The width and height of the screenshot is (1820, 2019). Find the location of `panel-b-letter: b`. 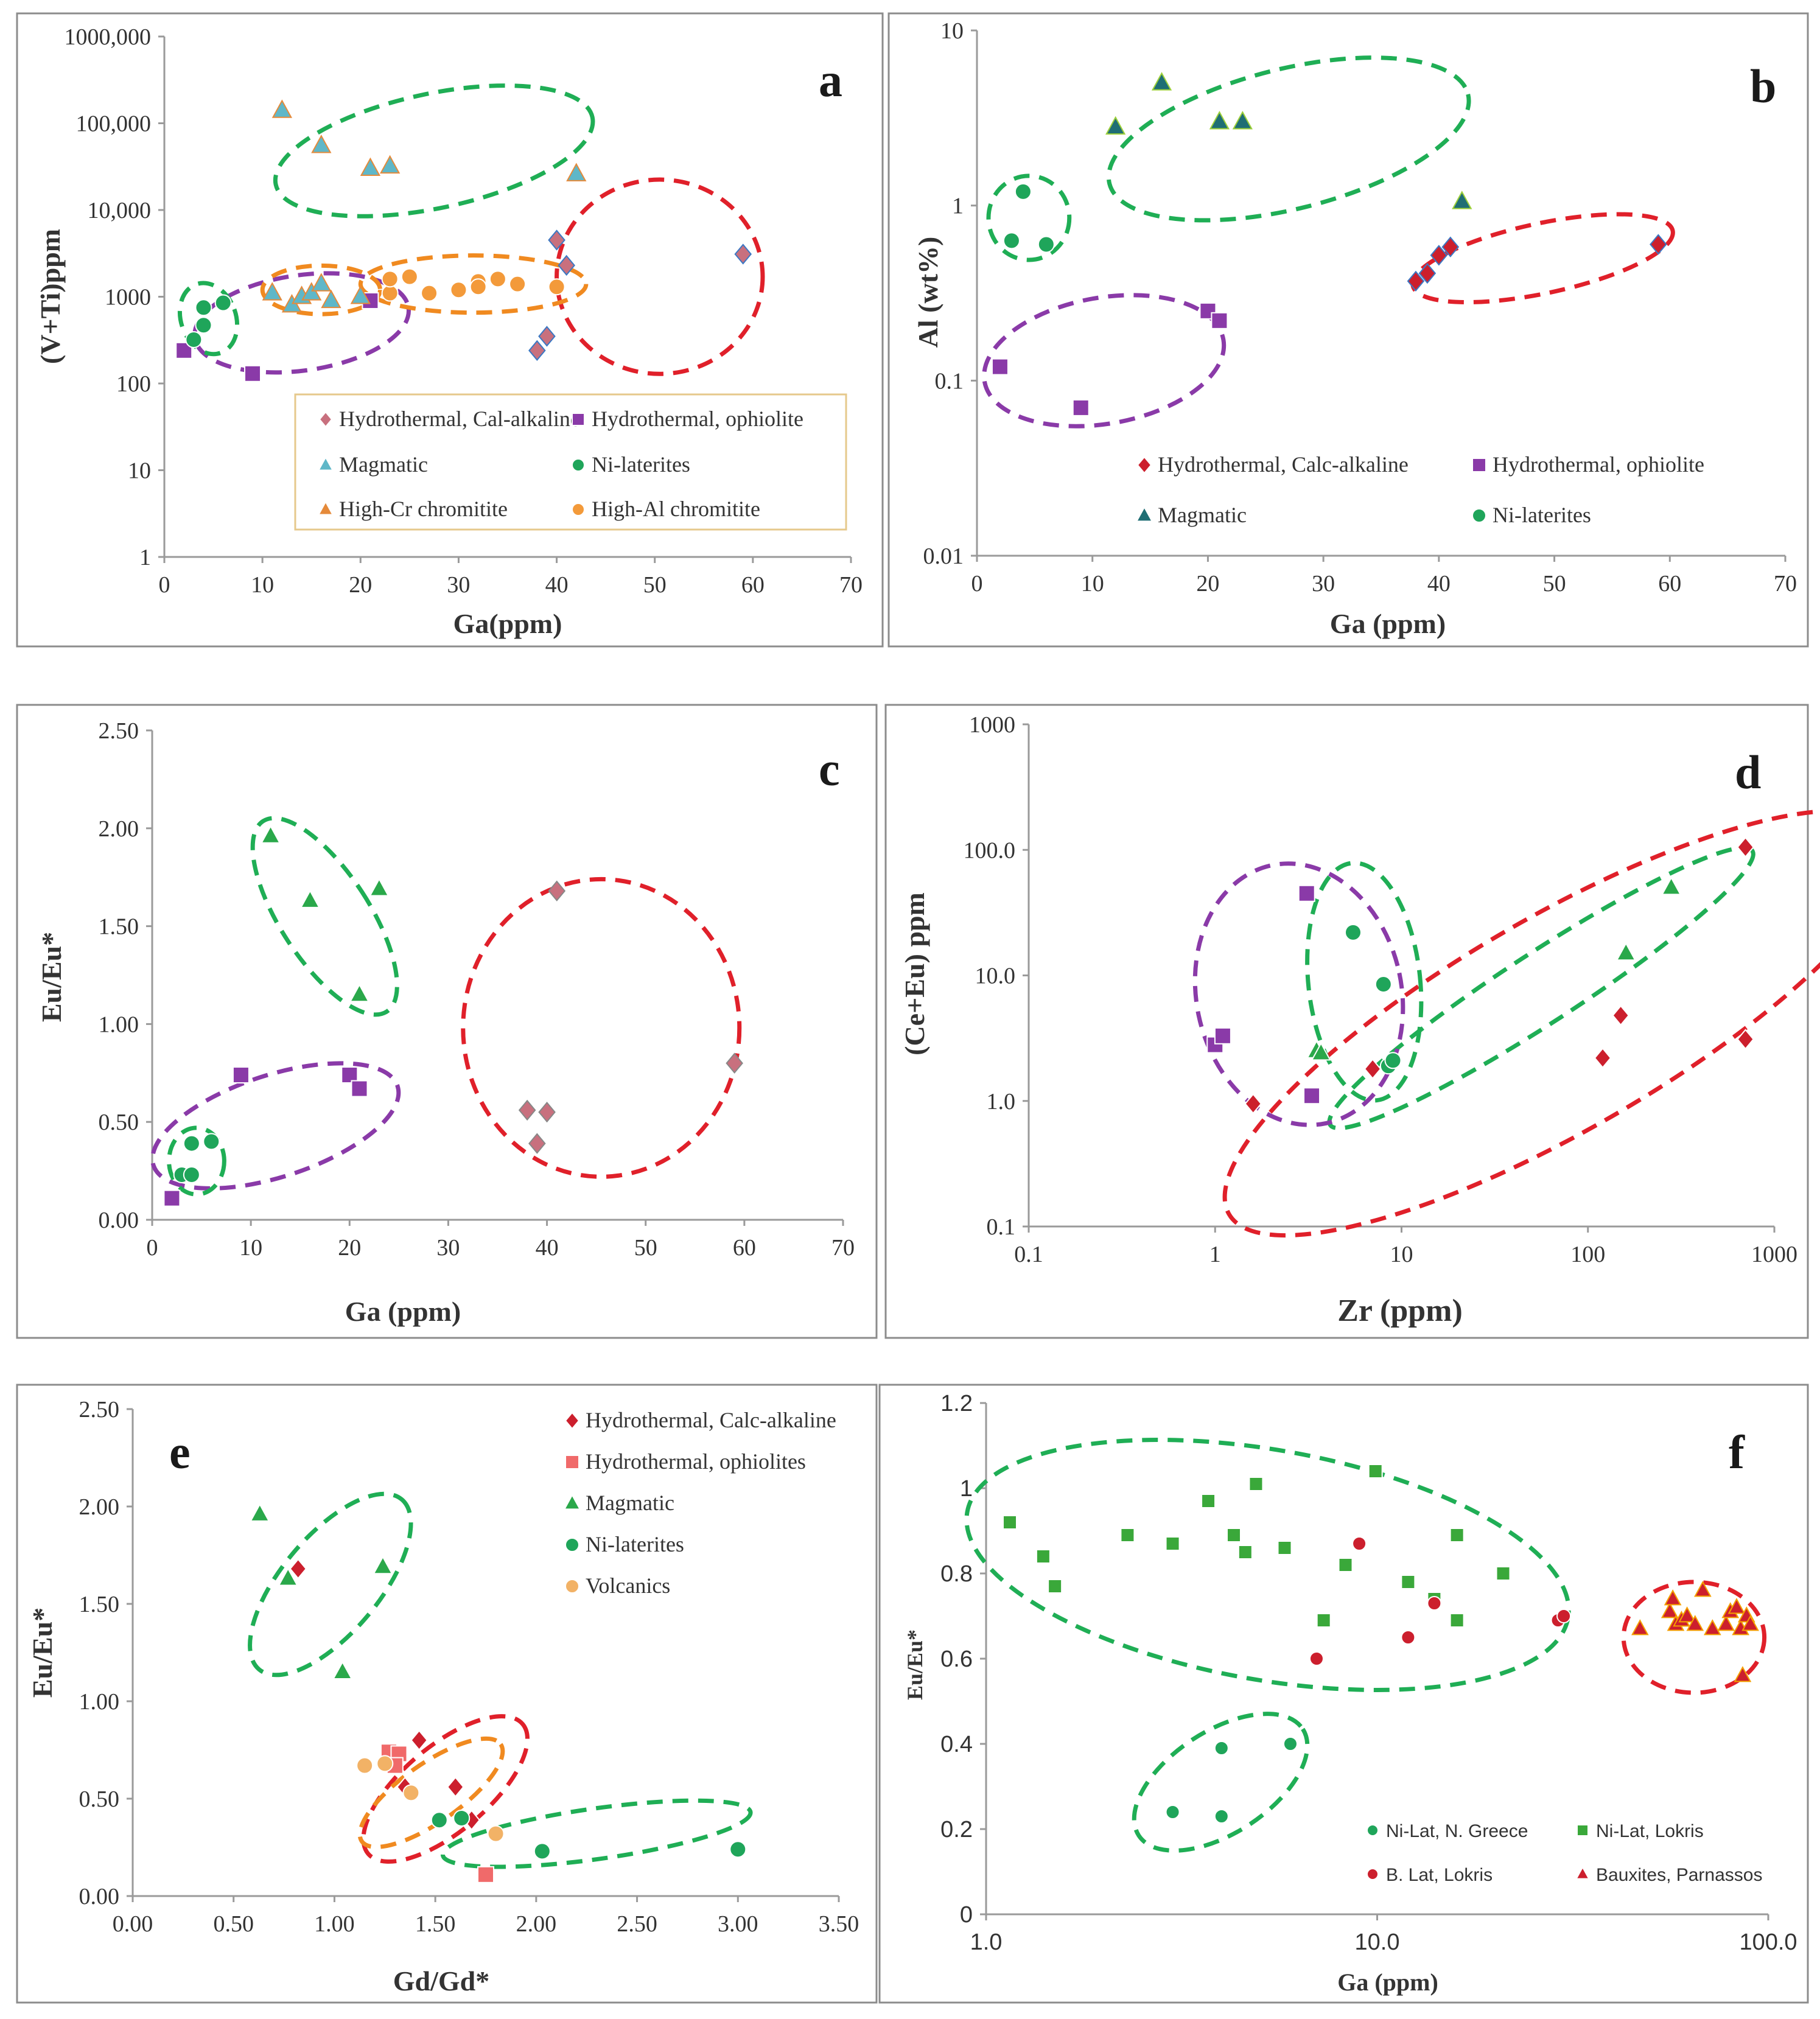

panel-b-letter: b is located at coordinates (1763, 86).